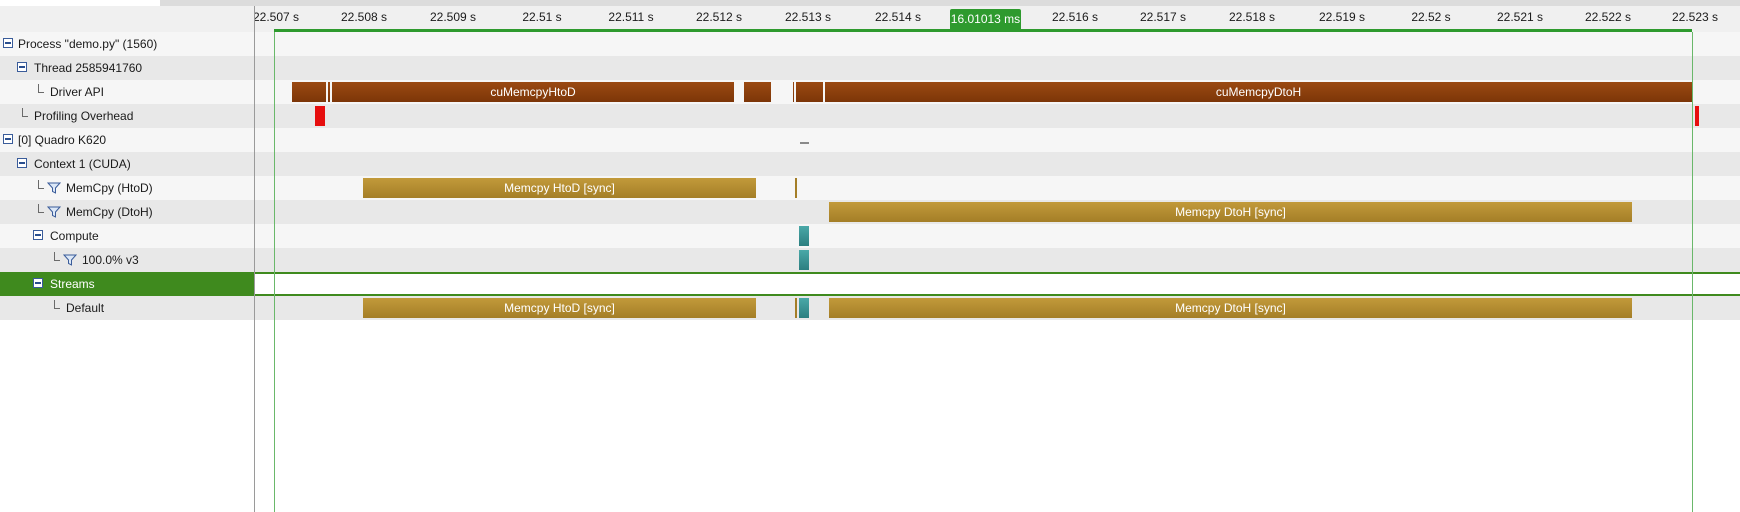 This screenshot has height=512, width=1740. I want to click on tree-row-default-stream: Default, so click(127, 308).